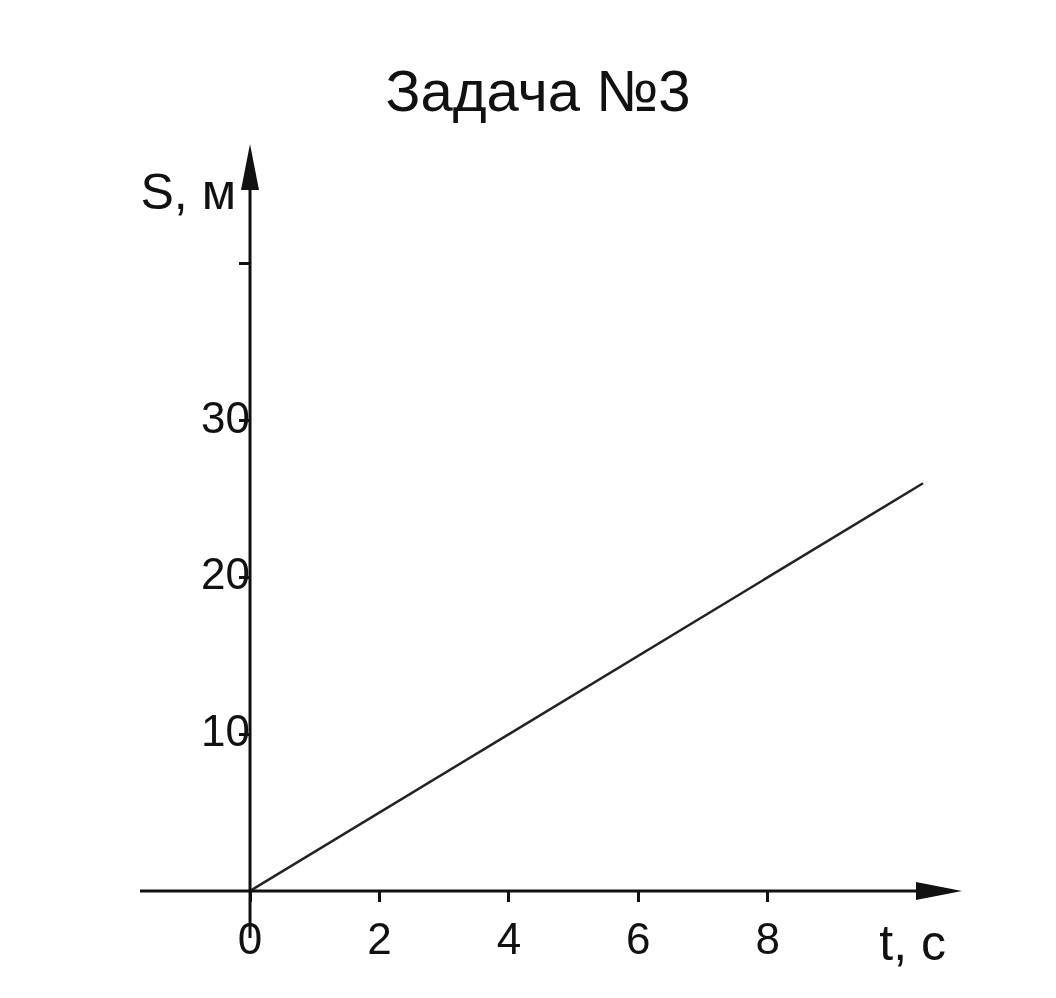 The width and height of the screenshot is (1056, 998). What do you see at coordinates (509, 939) in the screenshot?
I see `x-tick-label: 4` at bounding box center [509, 939].